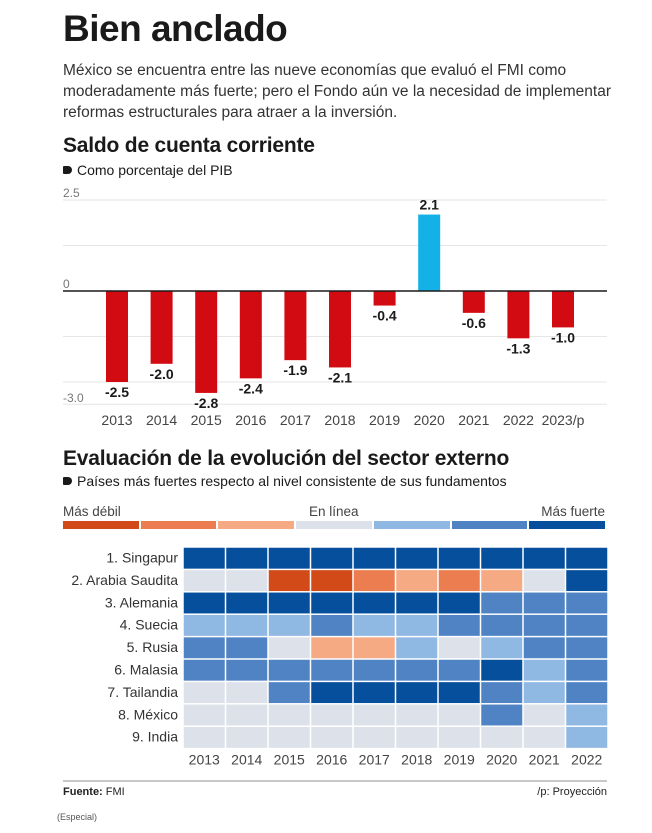 This screenshot has width=652, height=833. I want to click on legend-swatches, so click(334, 525).